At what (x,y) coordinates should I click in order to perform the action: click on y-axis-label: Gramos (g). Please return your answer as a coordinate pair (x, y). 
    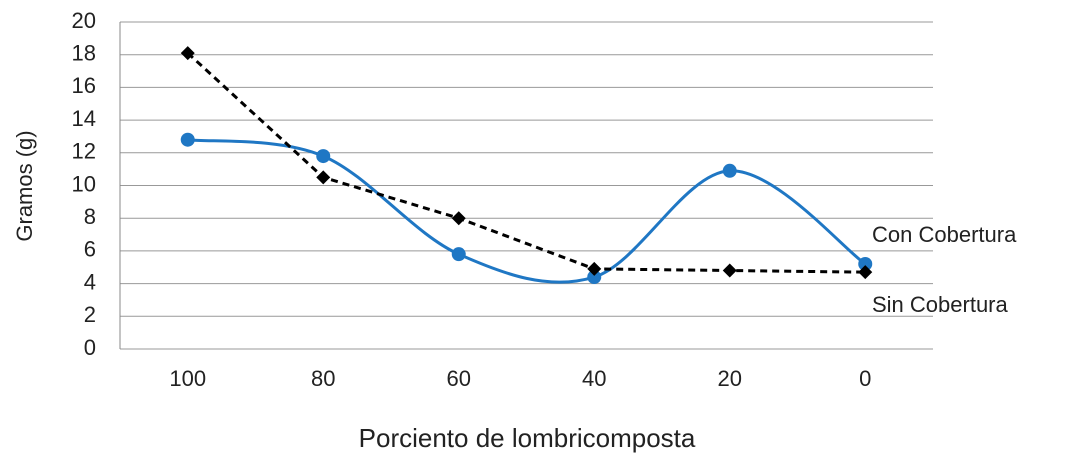
    Looking at the image, I should click on (24, 185).